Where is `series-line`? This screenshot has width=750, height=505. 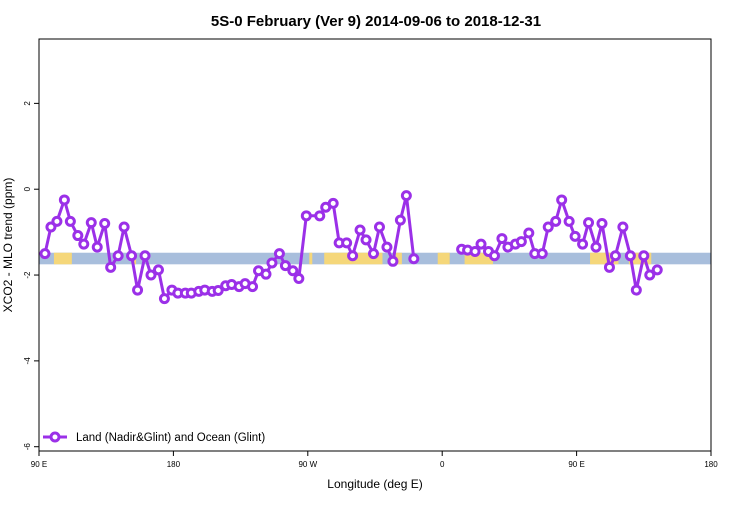 series-line is located at coordinates (560, 245).